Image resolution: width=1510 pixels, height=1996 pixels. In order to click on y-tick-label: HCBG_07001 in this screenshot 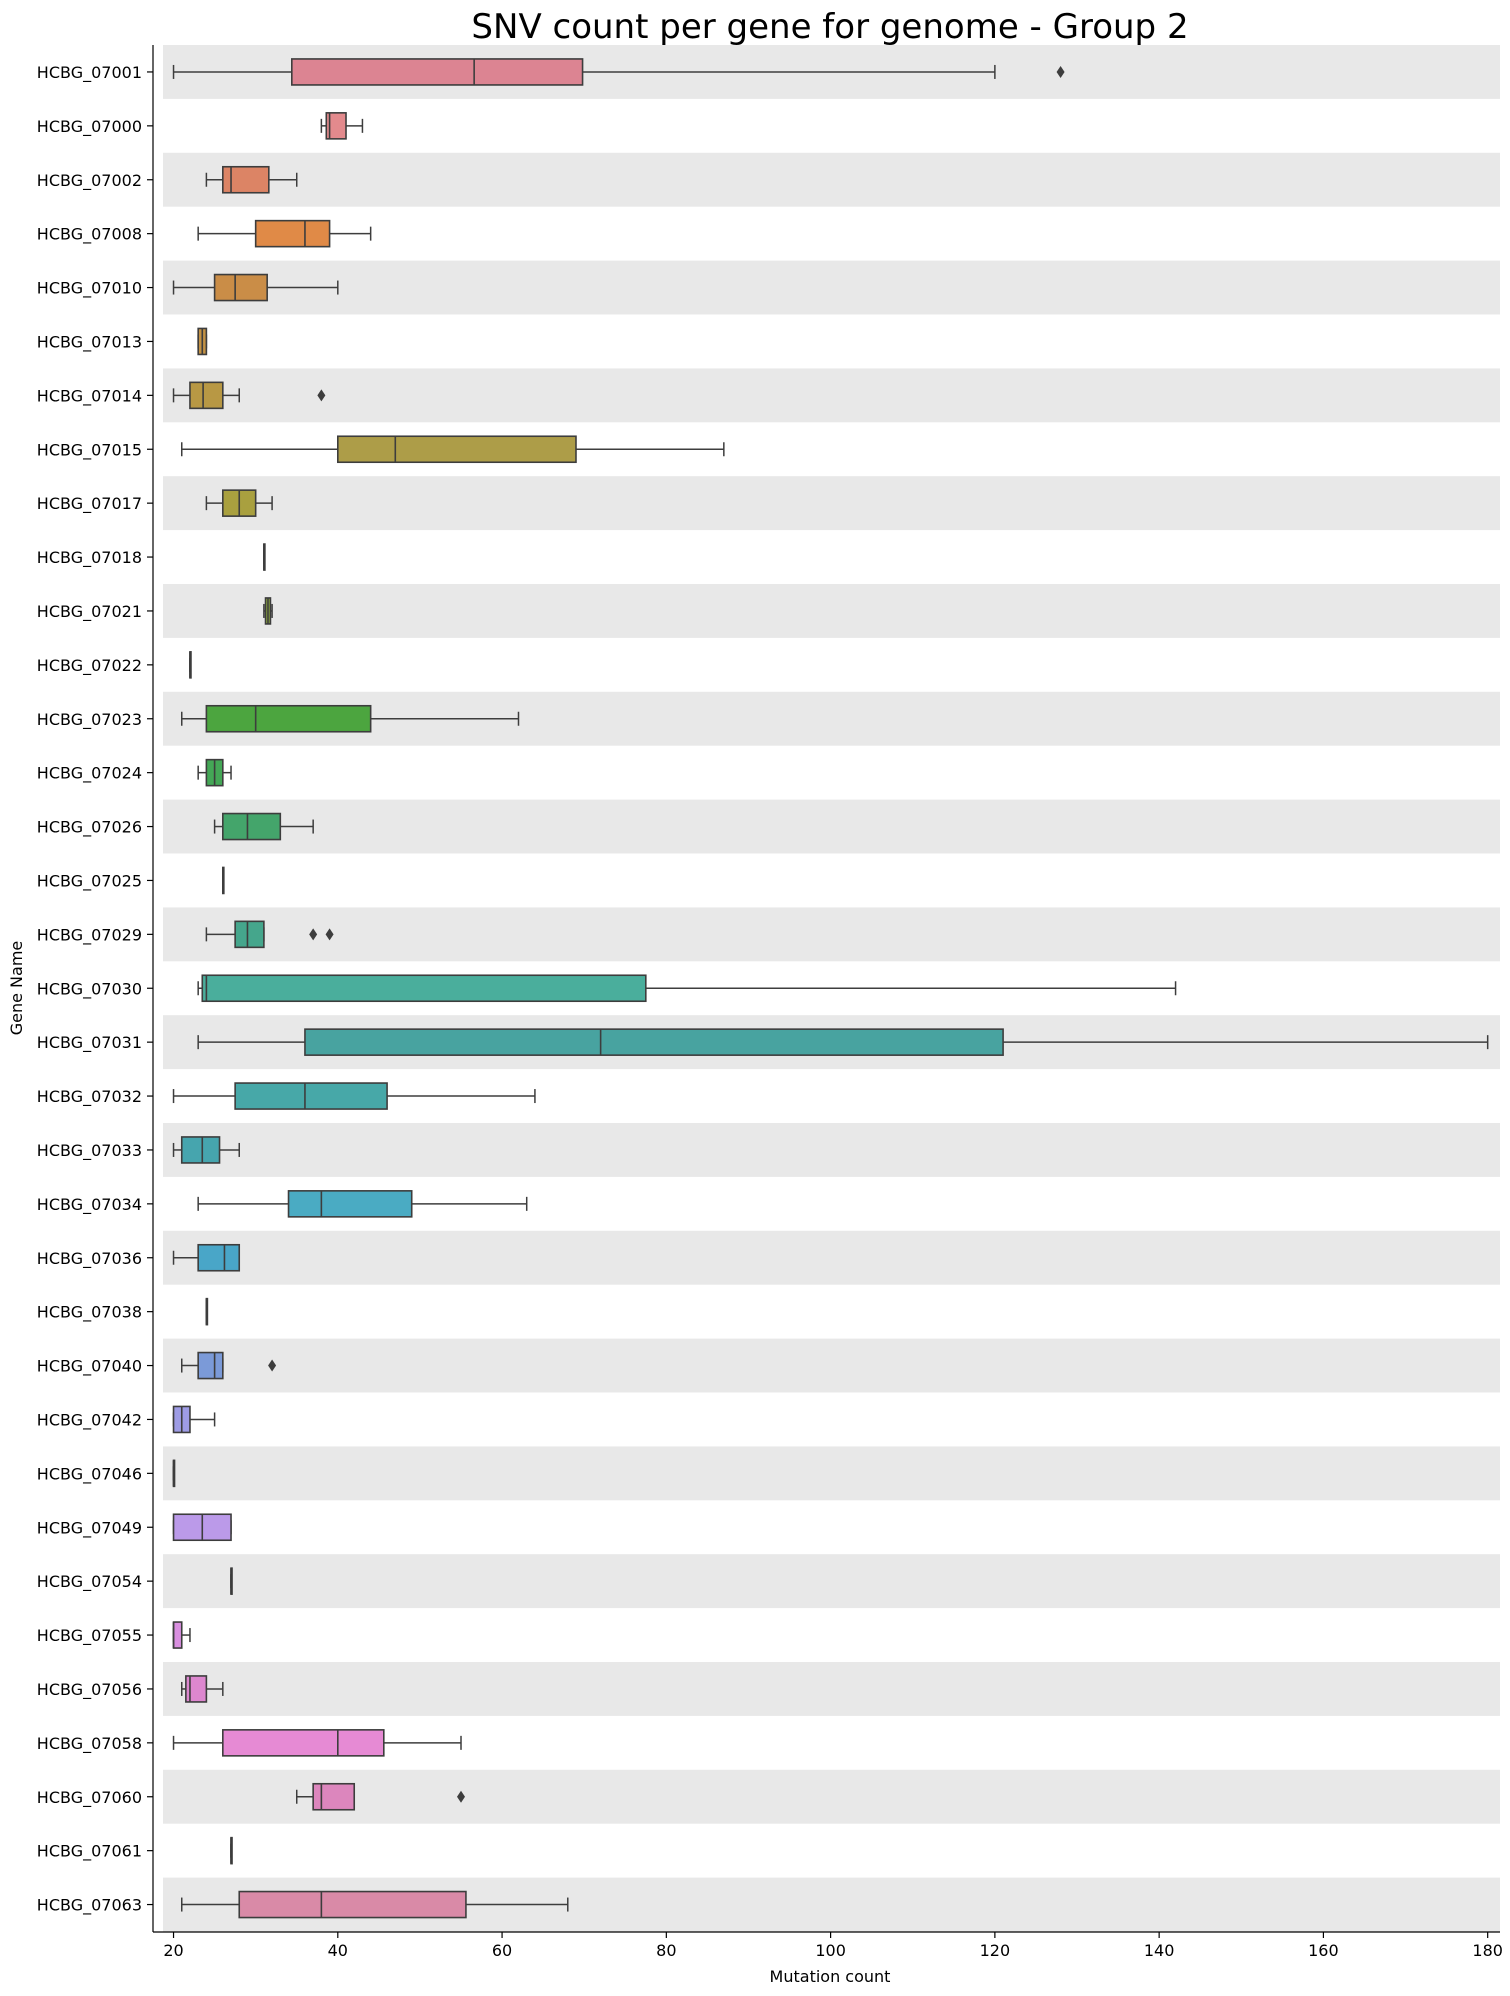, I will do `click(89, 73)`.